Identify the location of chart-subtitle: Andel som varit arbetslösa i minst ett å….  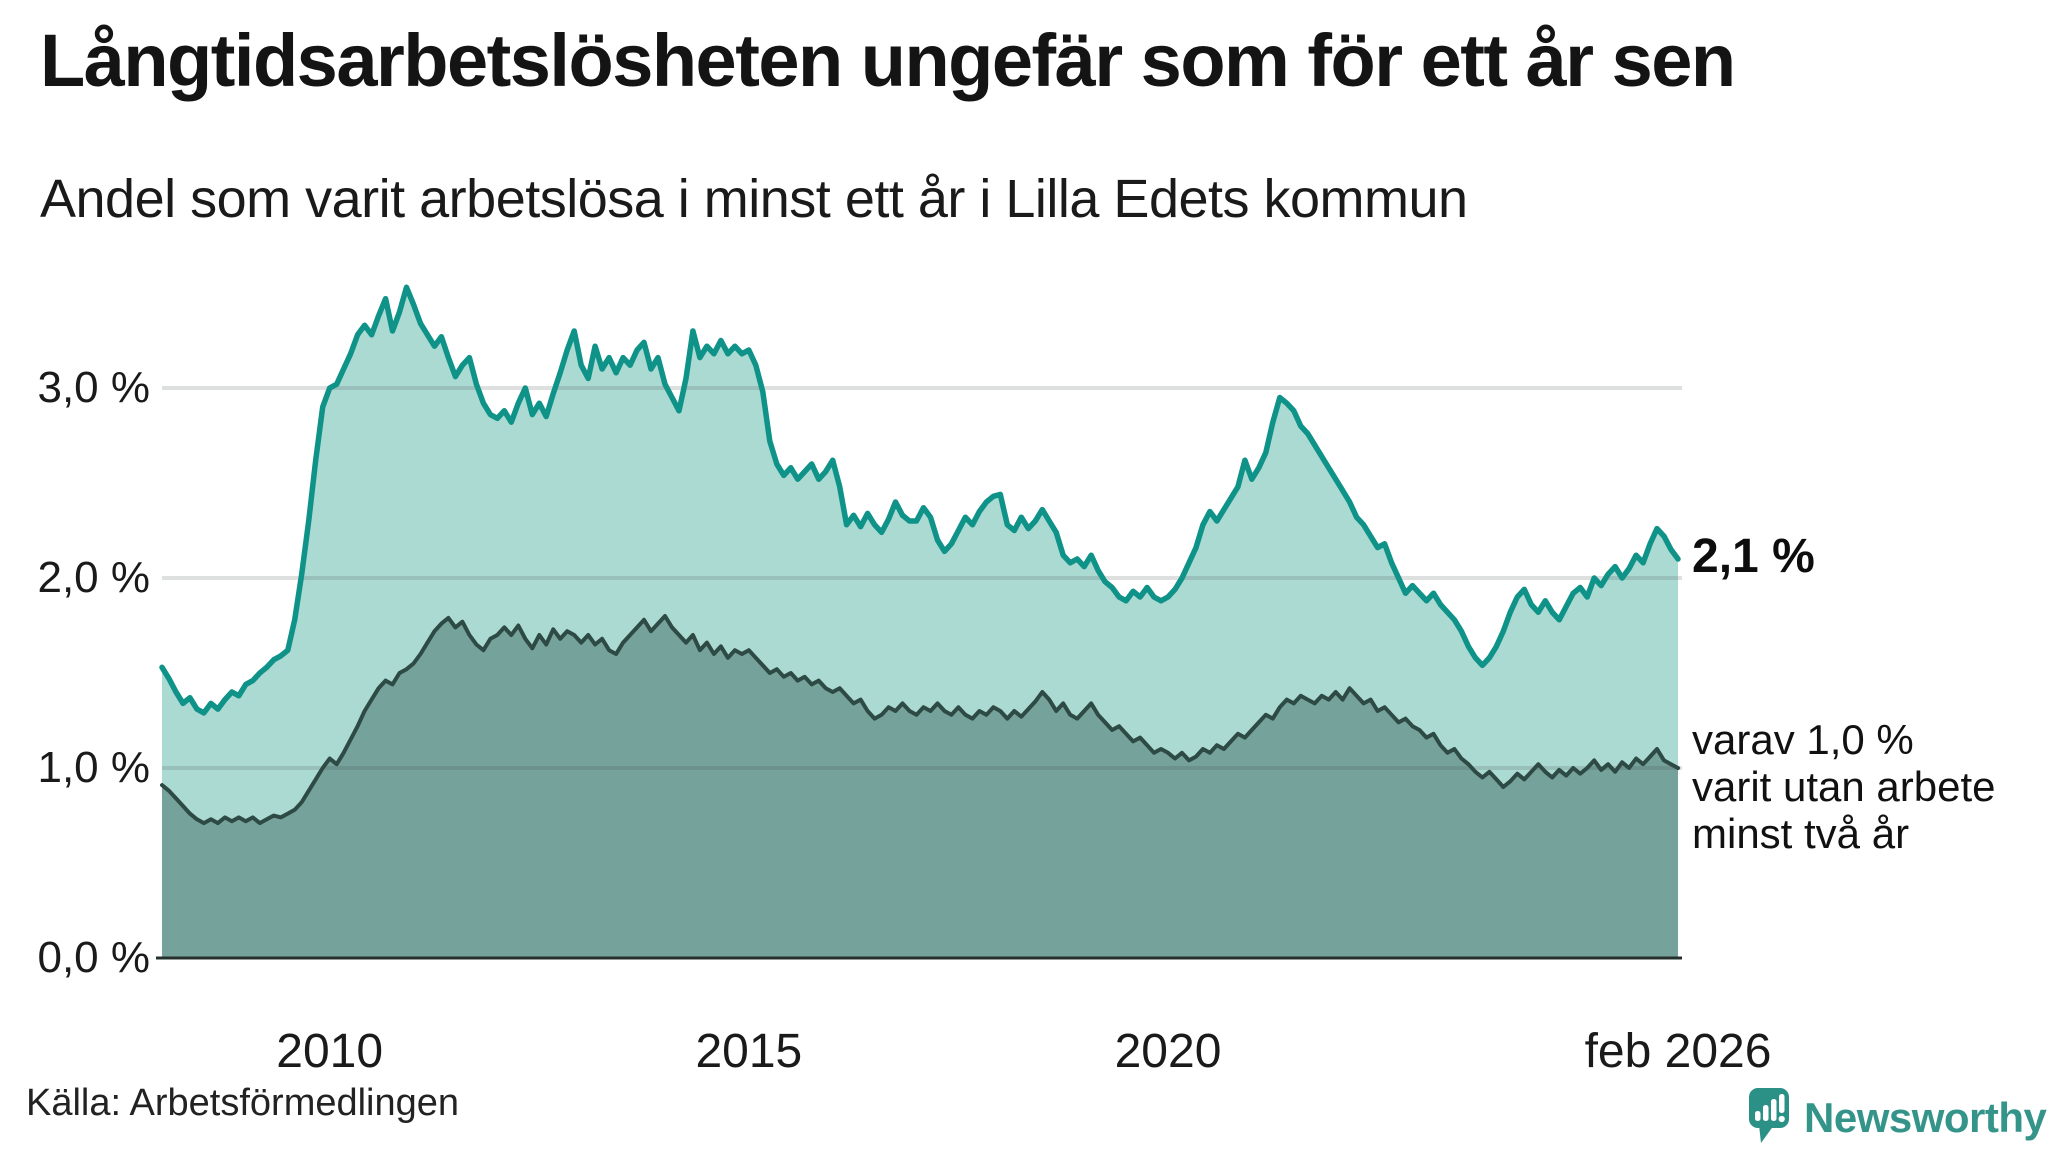
(754, 199).